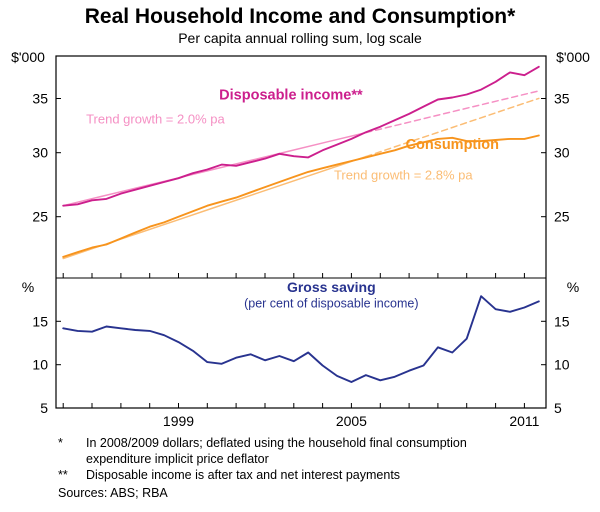 Image resolution: width=600 pixels, height=512 pixels. I want to click on series-consumption-trend-dashed, so click(452, 127).